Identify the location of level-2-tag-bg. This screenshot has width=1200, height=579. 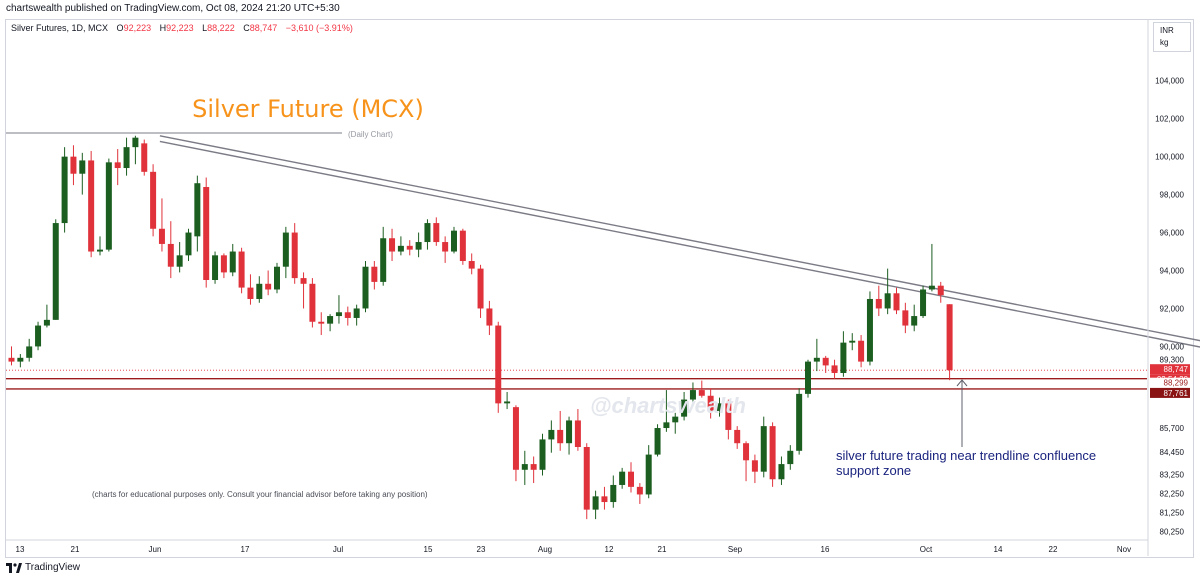
(1170, 392).